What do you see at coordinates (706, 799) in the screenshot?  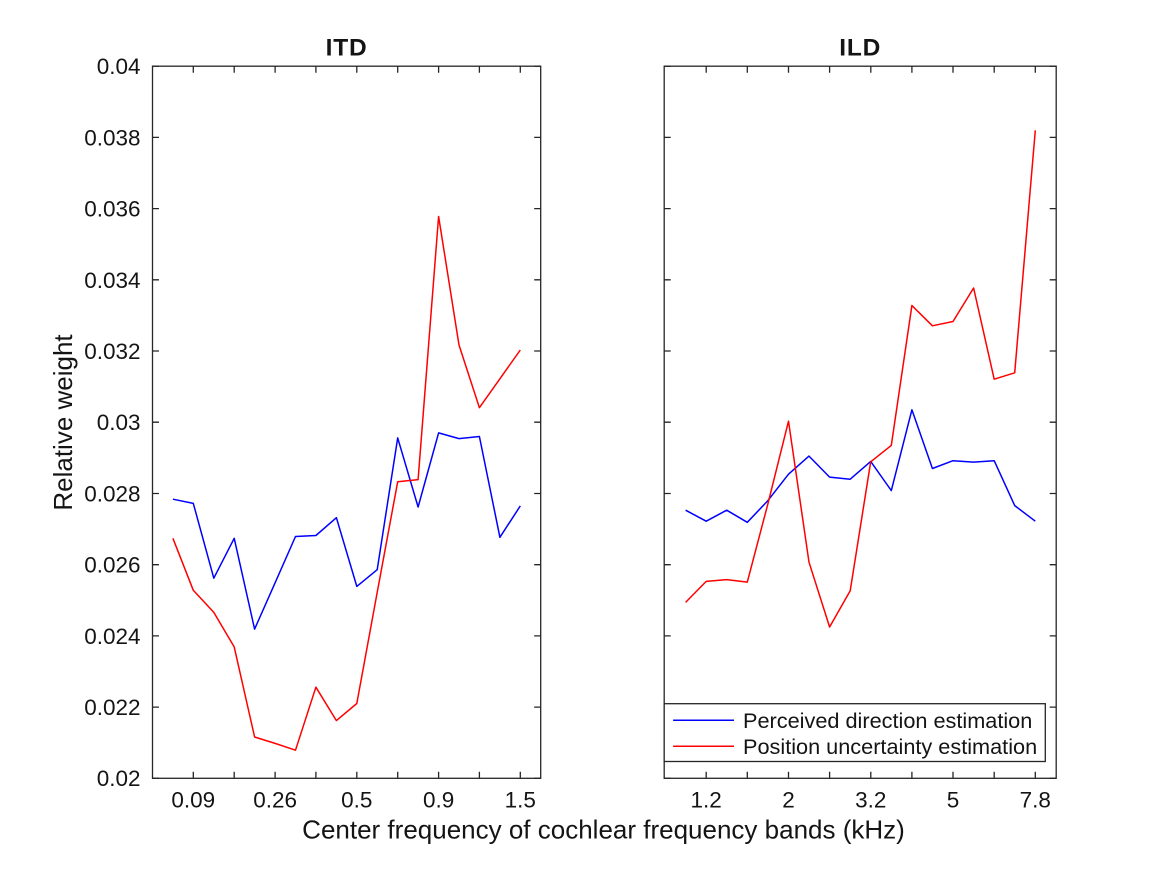 I see `svg-text: 1.2` at bounding box center [706, 799].